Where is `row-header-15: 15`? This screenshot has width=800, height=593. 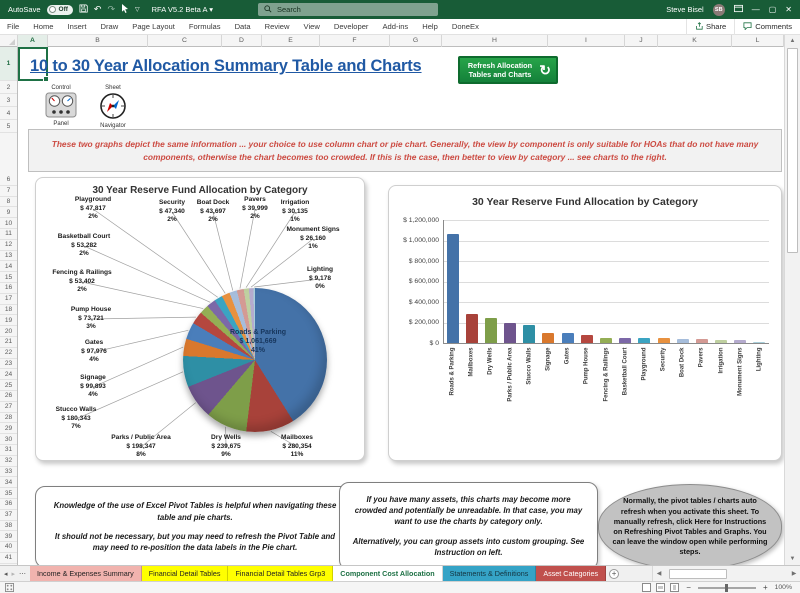 row-header-15: 15 is located at coordinates (8, 277).